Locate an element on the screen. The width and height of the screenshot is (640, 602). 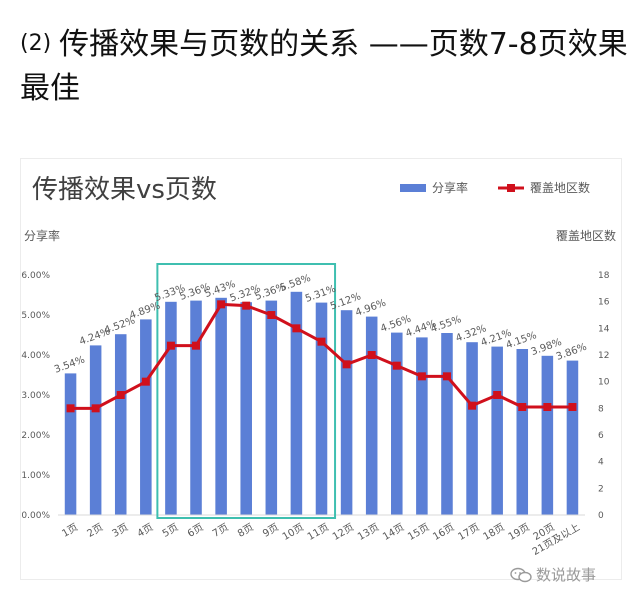
x-tick-label: 9页 is located at coordinates (271, 530).